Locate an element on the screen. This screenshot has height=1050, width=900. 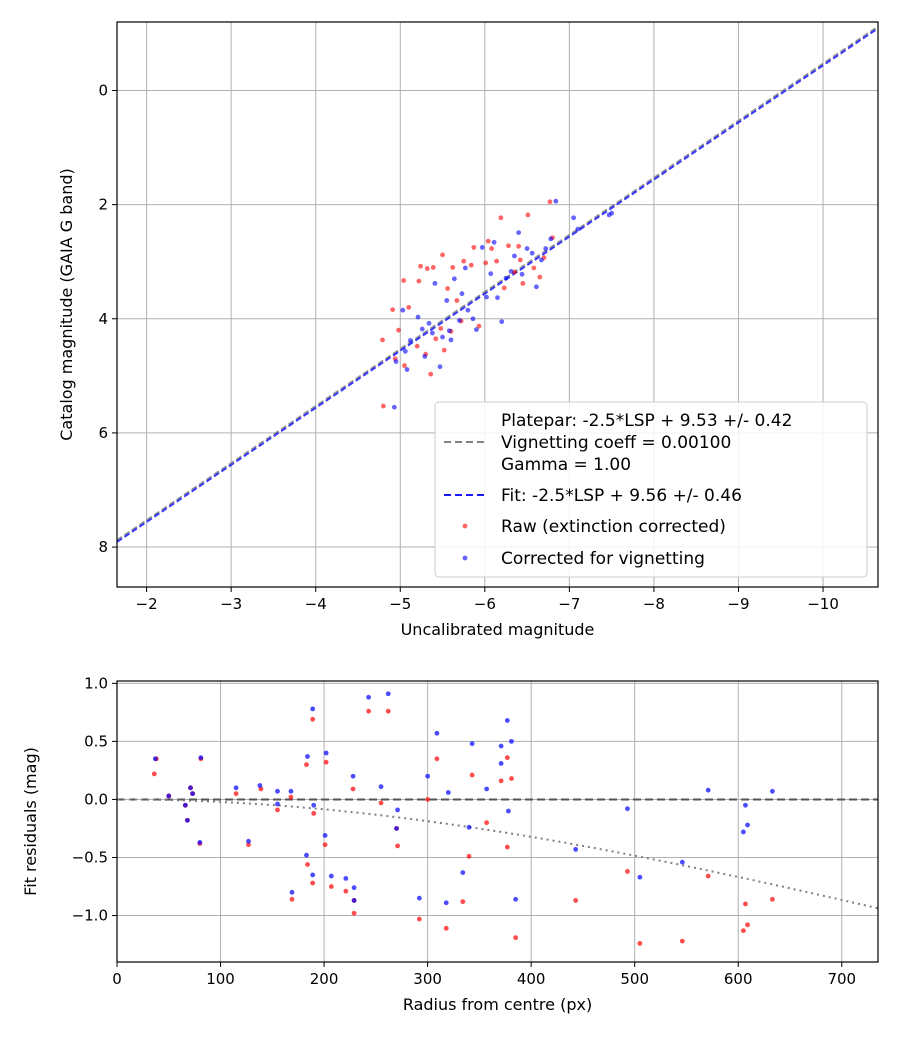
x-tick-label: −9 is located at coordinates (738, 604).